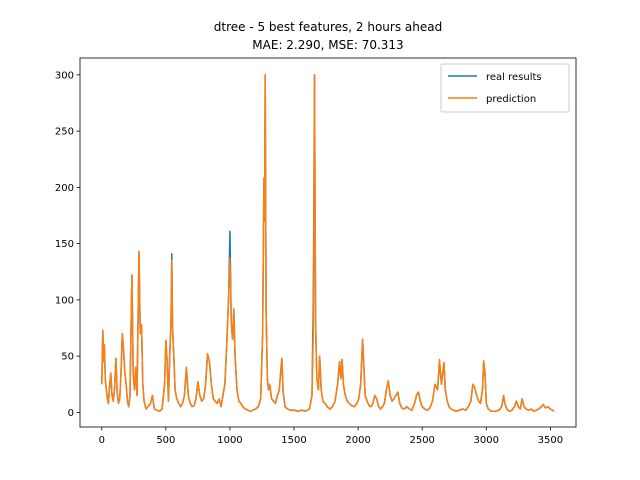 This screenshot has width=640, height=480. What do you see at coordinates (293, 440) in the screenshot?
I see `x-tick-label: 1500` at bounding box center [293, 440].